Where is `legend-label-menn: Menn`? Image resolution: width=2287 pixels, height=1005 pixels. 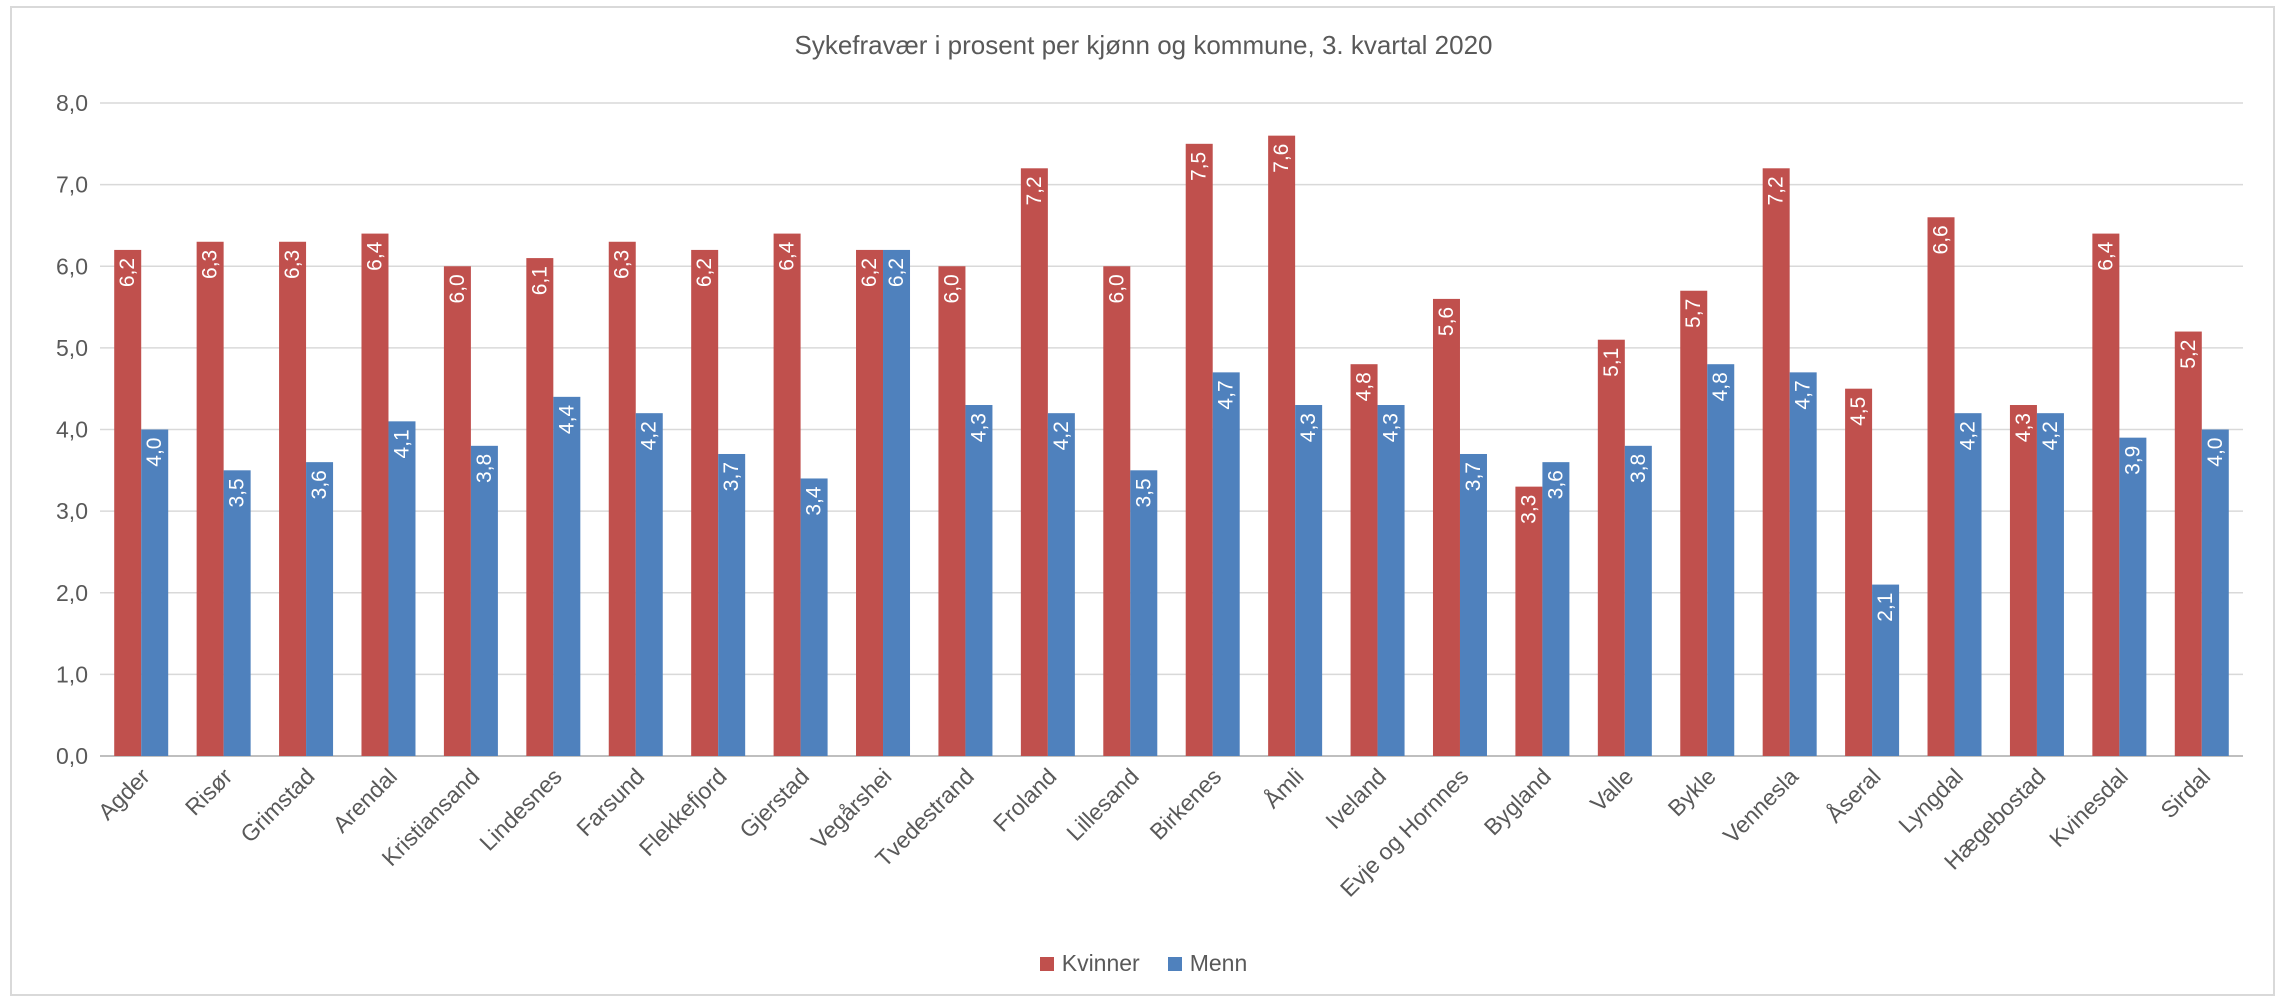 legend-label-menn: Menn is located at coordinates (1218, 963).